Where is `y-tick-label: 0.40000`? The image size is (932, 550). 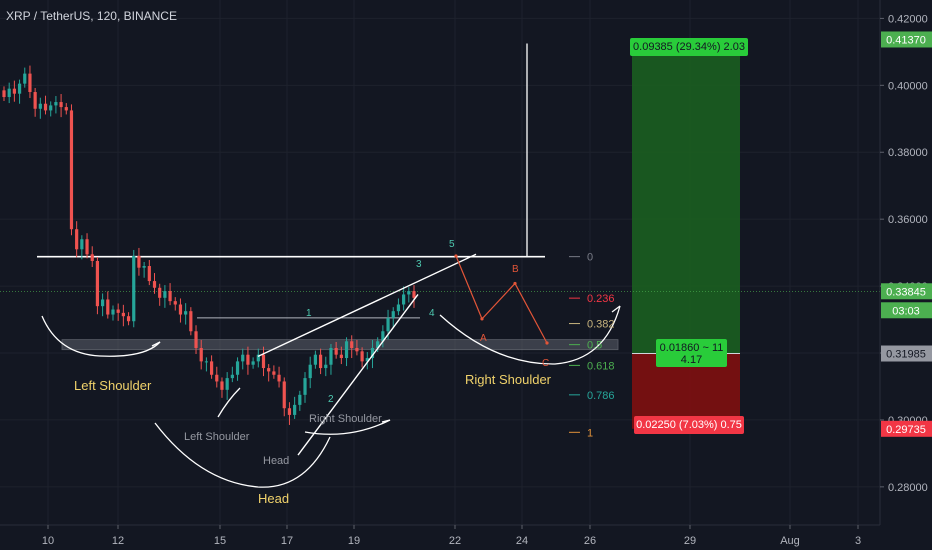 y-tick-label: 0.40000 is located at coordinates (908, 86).